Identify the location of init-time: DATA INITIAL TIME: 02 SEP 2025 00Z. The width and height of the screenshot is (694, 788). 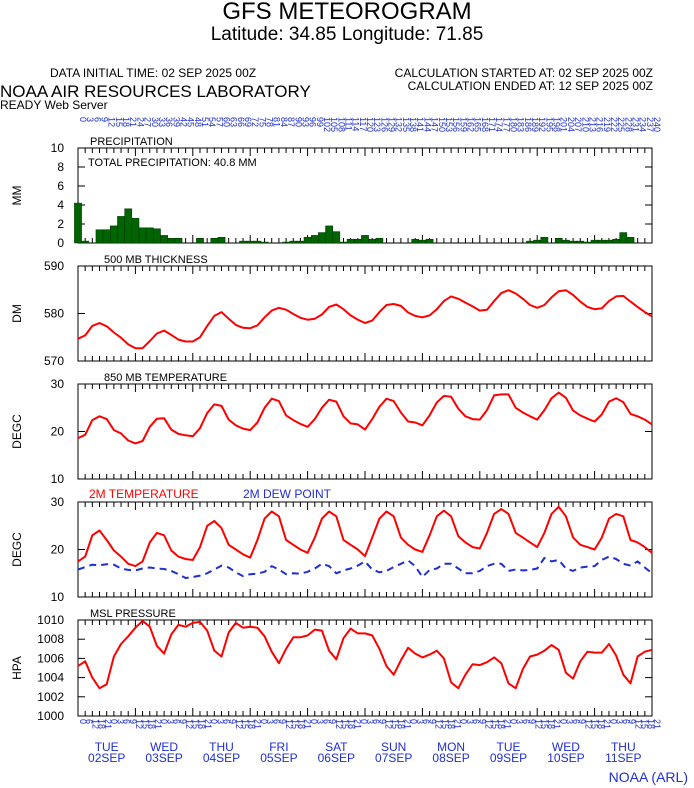
(153, 73).